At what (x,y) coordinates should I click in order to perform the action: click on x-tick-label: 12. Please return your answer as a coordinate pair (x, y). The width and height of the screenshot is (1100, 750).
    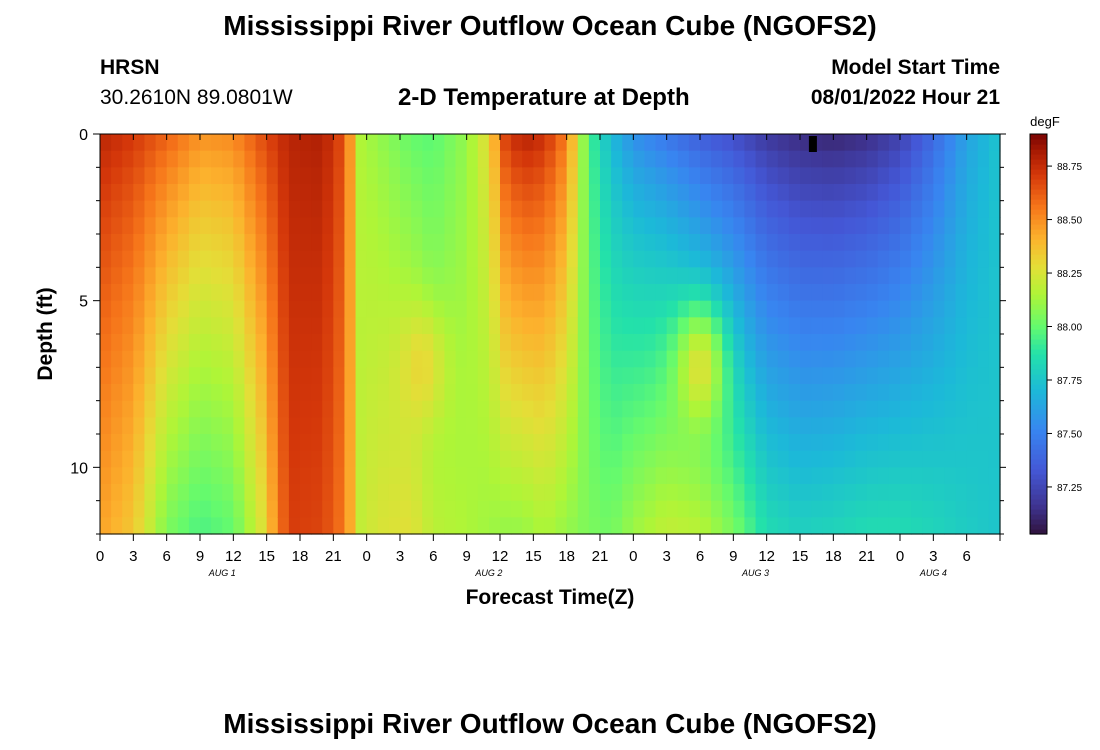
    Looking at the image, I should click on (500, 556).